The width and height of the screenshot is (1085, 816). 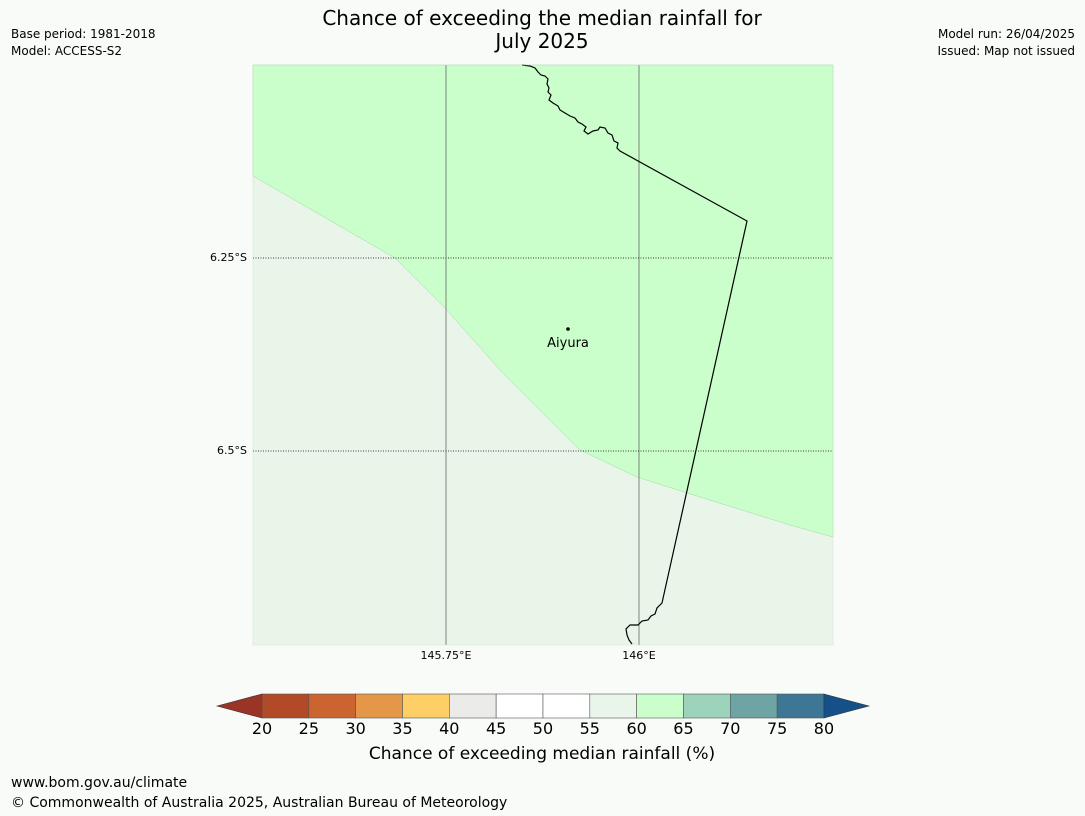 I want to click on colorbar-tick-label: 75, so click(x=777, y=728).